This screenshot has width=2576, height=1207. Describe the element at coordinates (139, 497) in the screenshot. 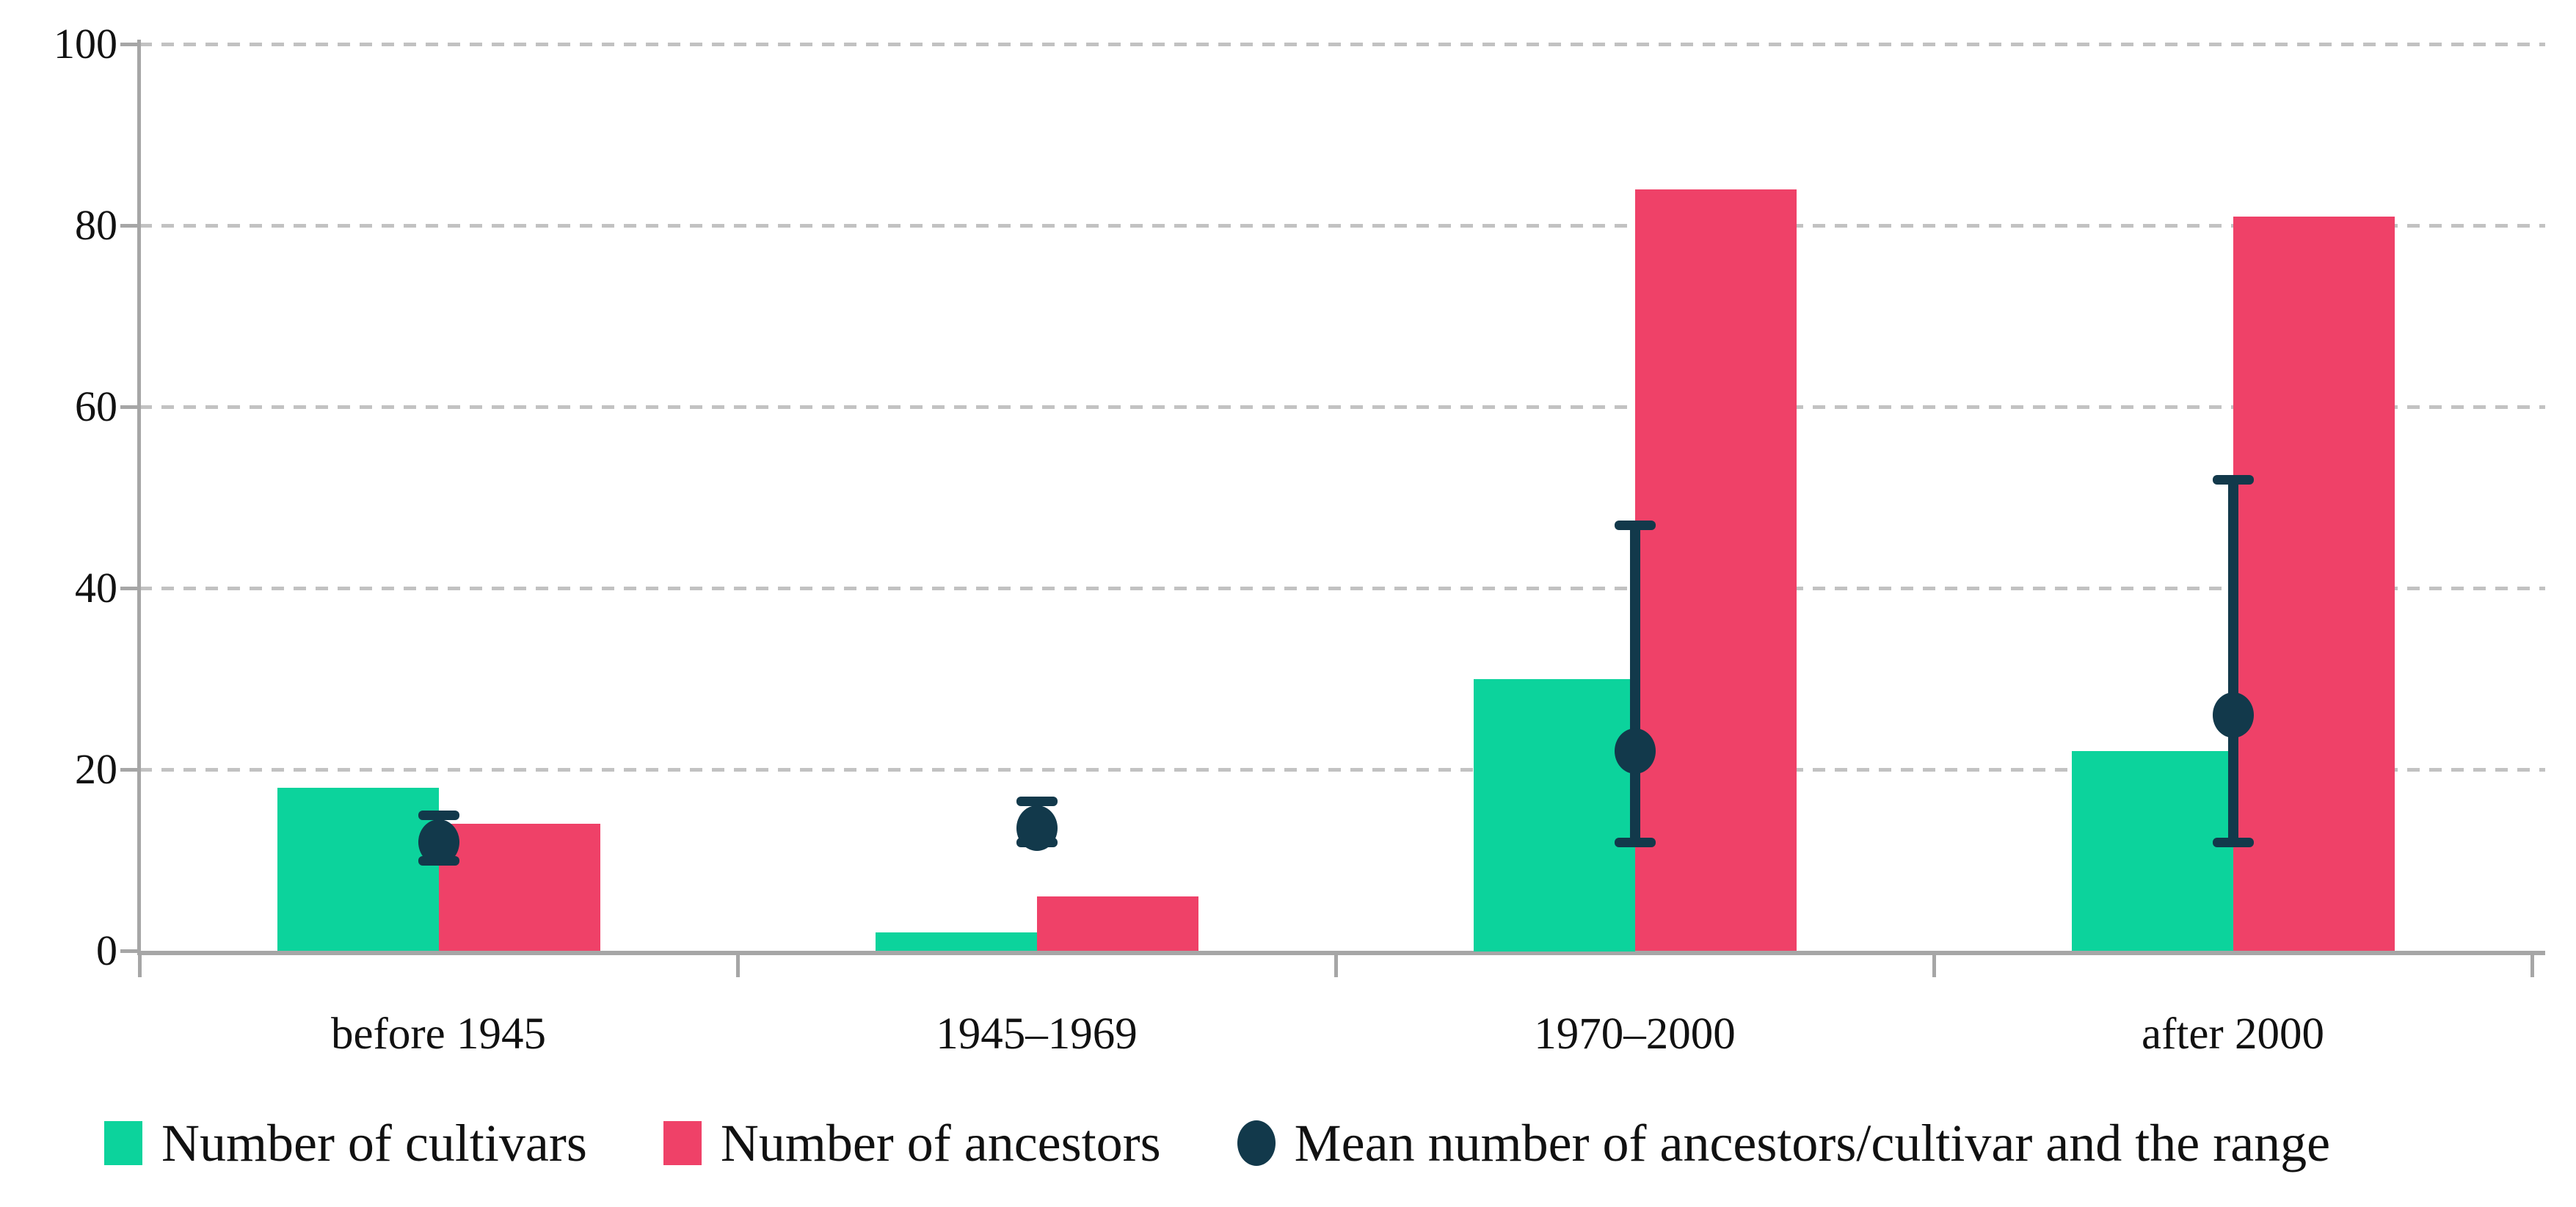

I see `y-axis-line` at that location.